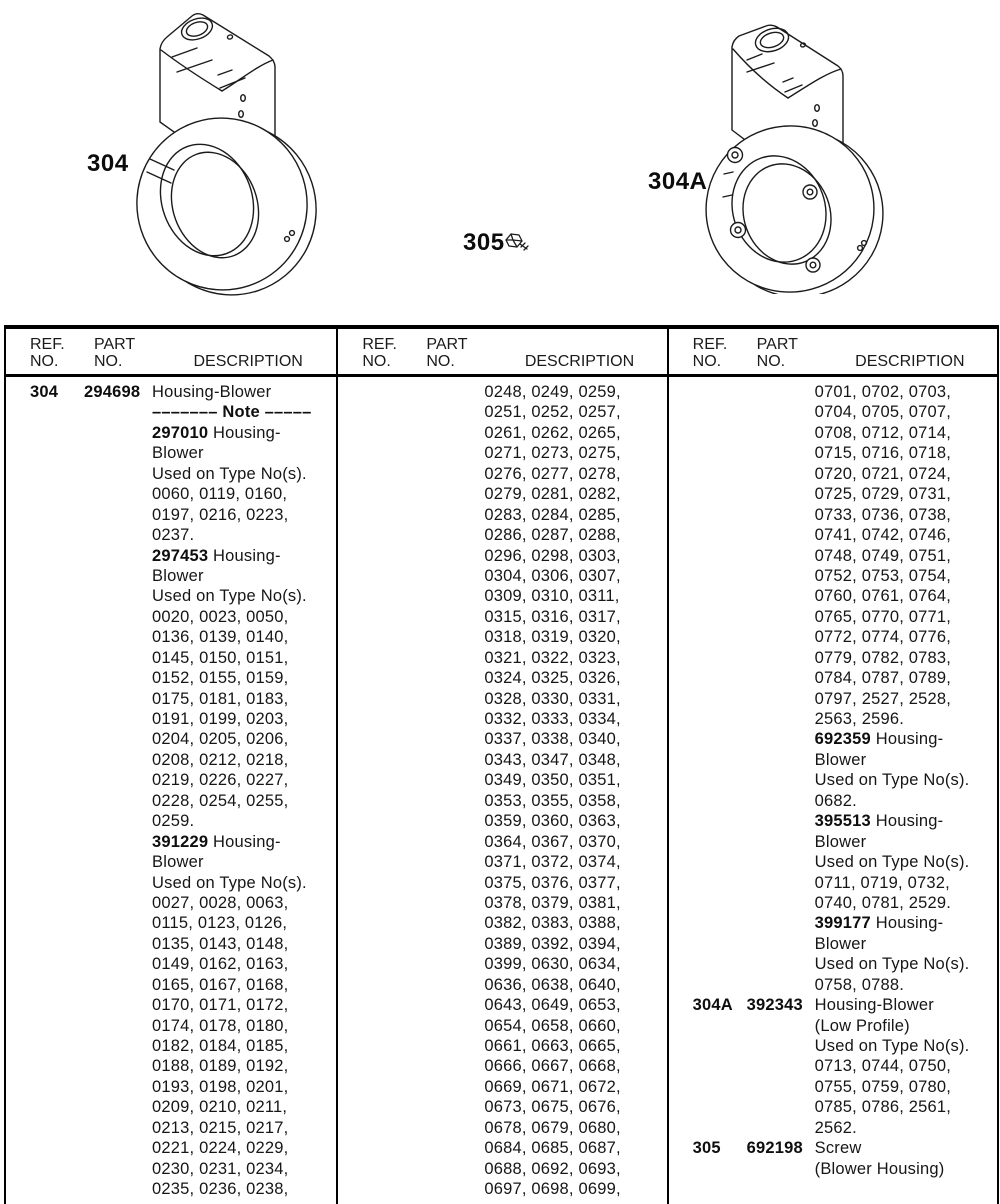 The width and height of the screenshot is (1000, 1204). What do you see at coordinates (502, 392) in the screenshot?
I see `table-row: 0248, 0249, 0259,` at bounding box center [502, 392].